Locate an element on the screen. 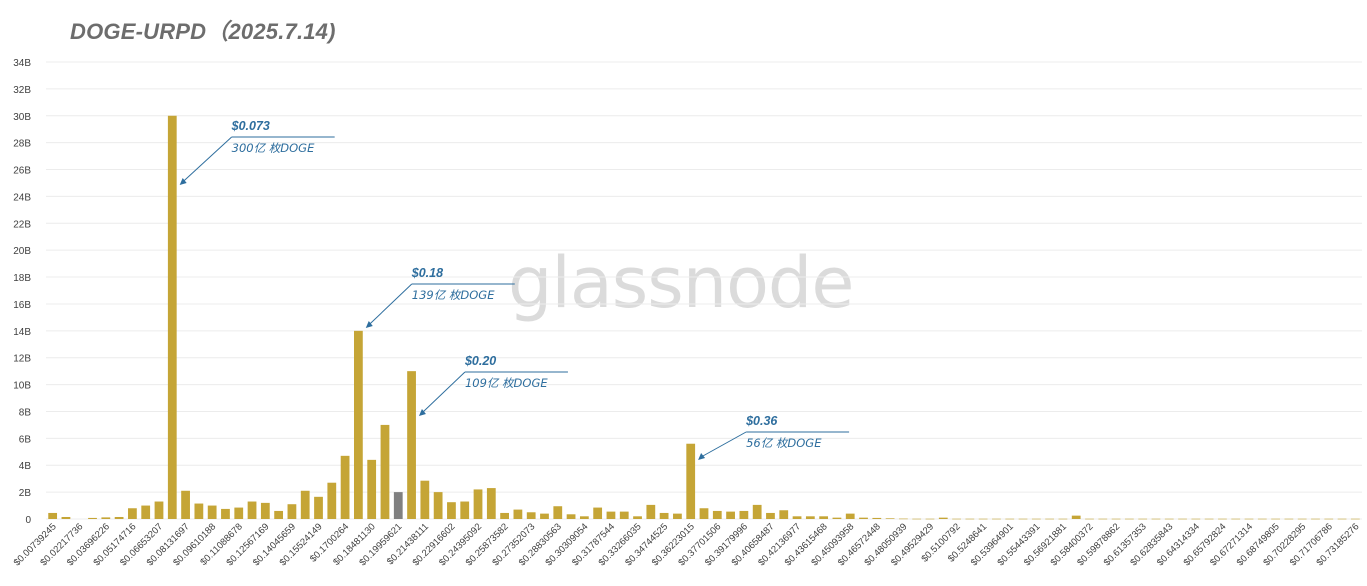 Image resolution: width=1367 pixels, height=586 pixels. y-tick-label: 28B is located at coordinates (22, 144).